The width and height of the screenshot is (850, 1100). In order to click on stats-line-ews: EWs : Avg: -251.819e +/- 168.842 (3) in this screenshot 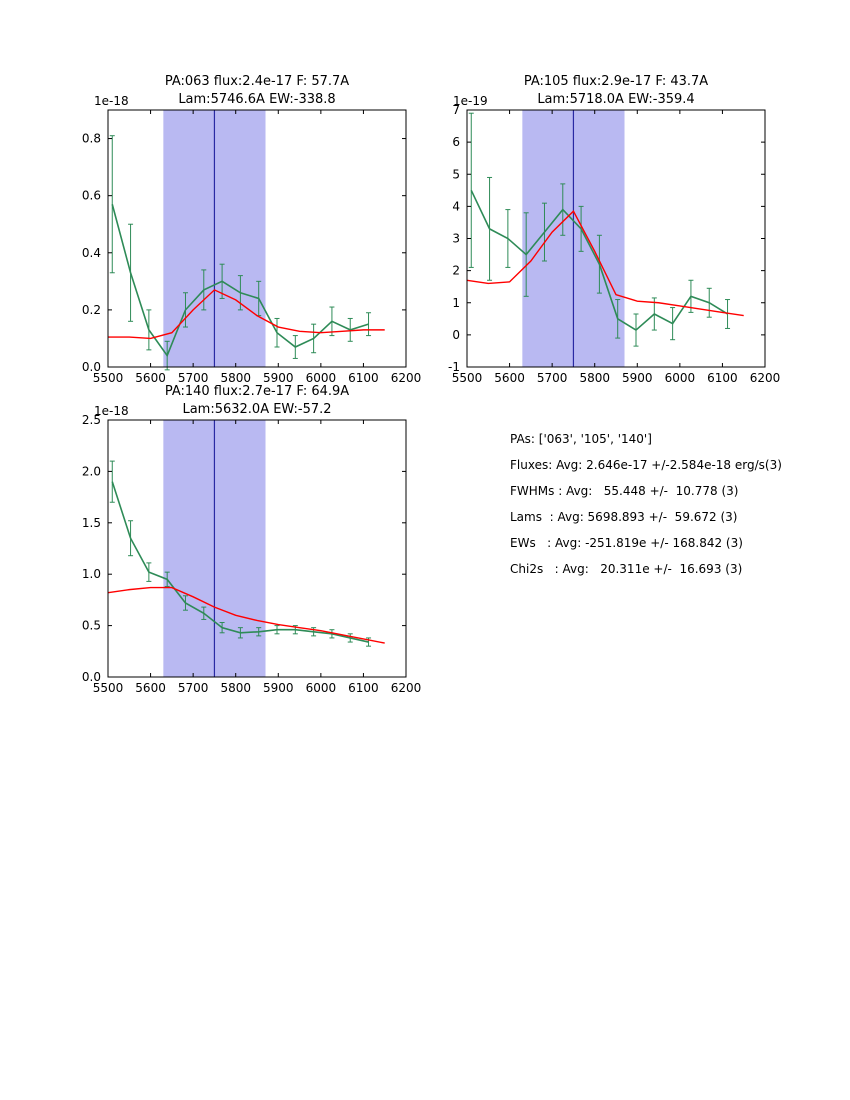, I will do `click(626, 543)`.